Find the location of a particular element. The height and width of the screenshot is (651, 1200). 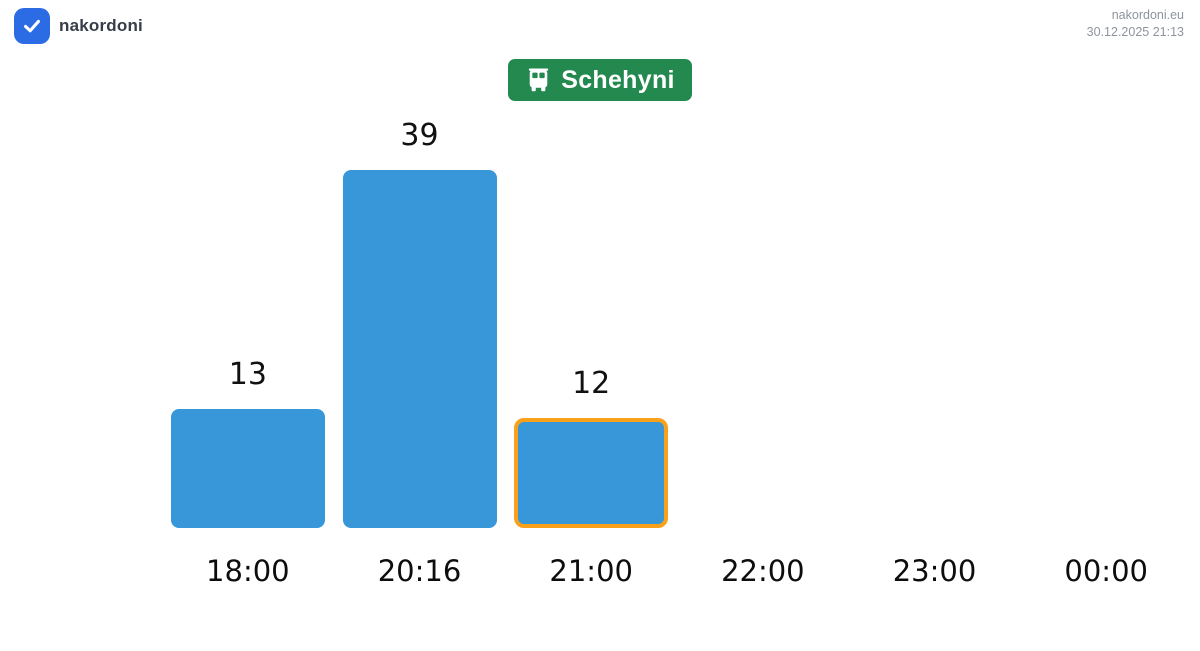

bar-20:16 is located at coordinates (419, 349).